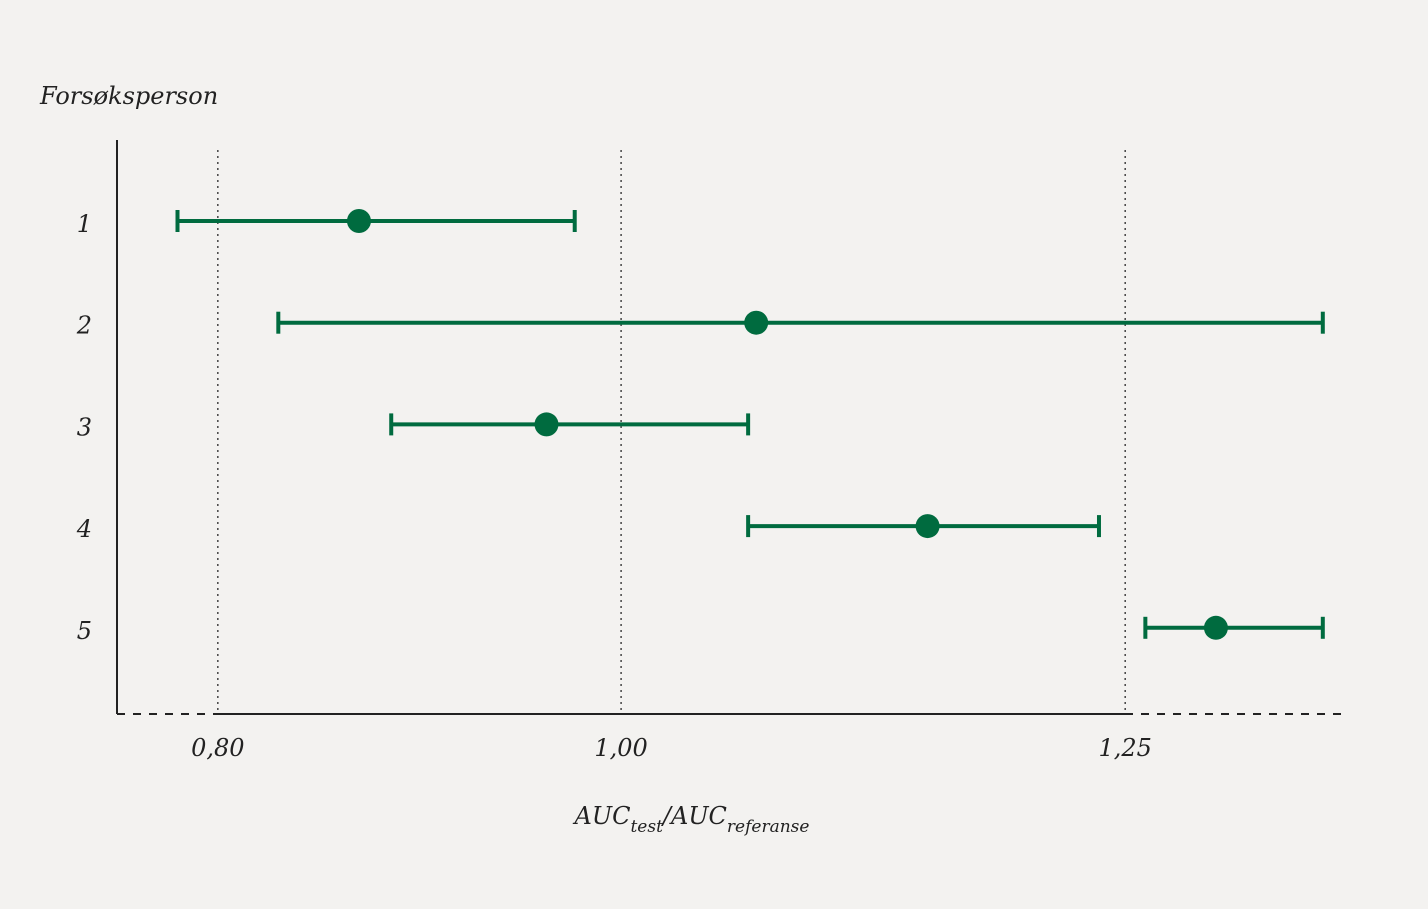 This screenshot has width=1428, height=909. I want to click on y-tick-label: 3, so click(84, 427).